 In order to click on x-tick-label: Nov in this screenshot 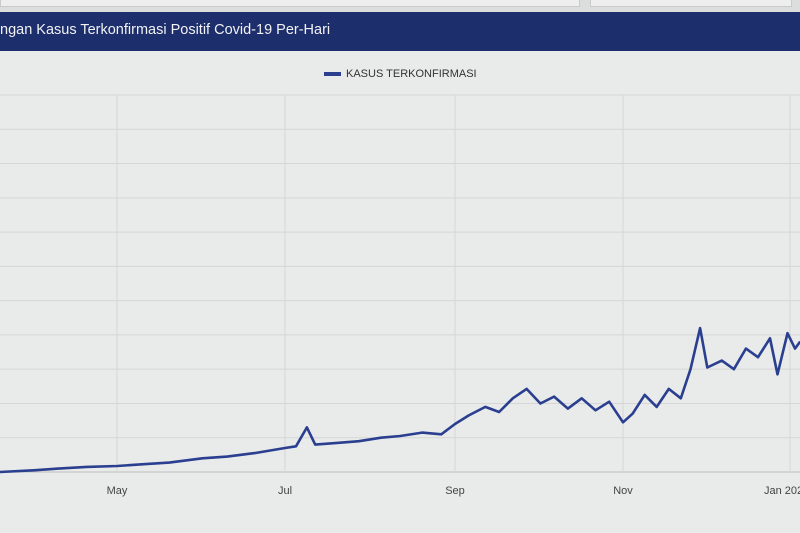, I will do `click(623, 491)`.